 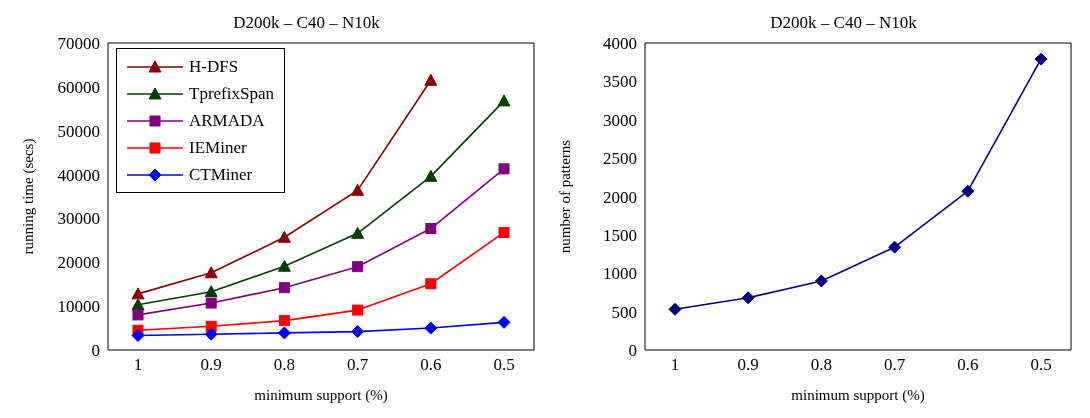 What do you see at coordinates (29, 196) in the screenshot?
I see `y-axis-title: running time (secs)` at bounding box center [29, 196].